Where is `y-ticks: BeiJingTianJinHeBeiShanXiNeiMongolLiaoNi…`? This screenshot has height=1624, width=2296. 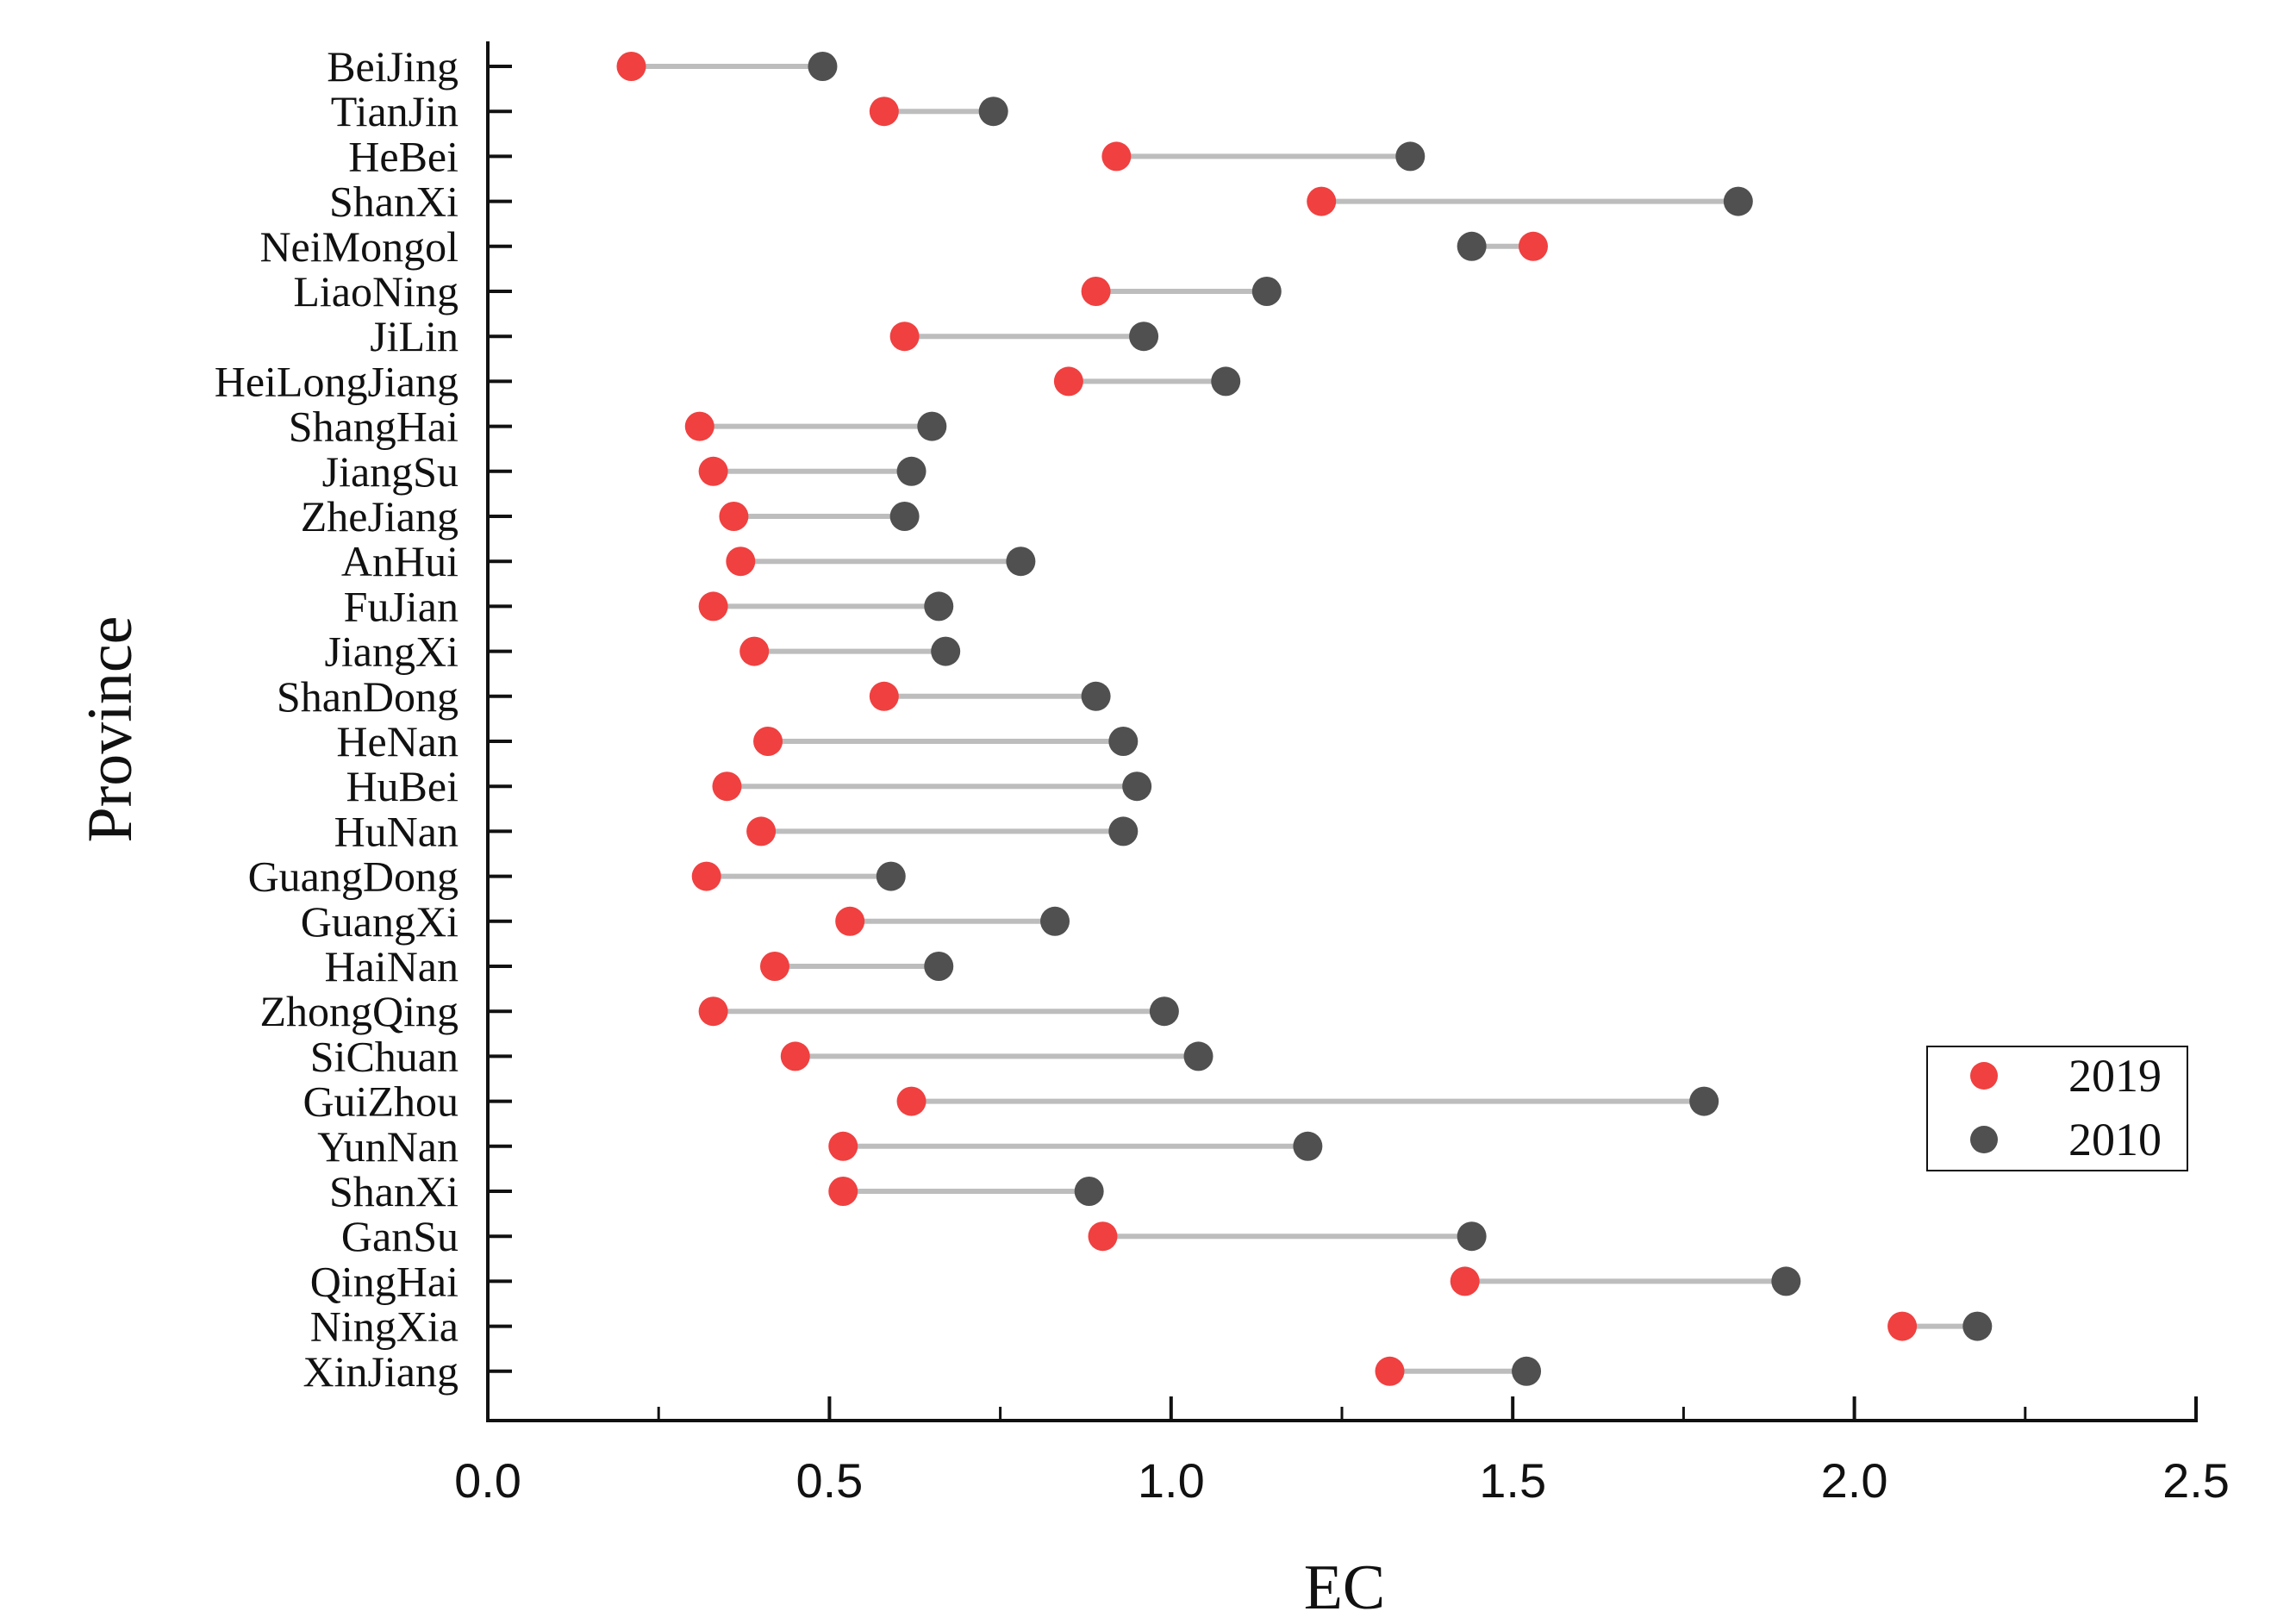
y-ticks: BeiJingTianJinHeBeiShanXiNeiMongolLiaoNi… is located at coordinates (363, 719).